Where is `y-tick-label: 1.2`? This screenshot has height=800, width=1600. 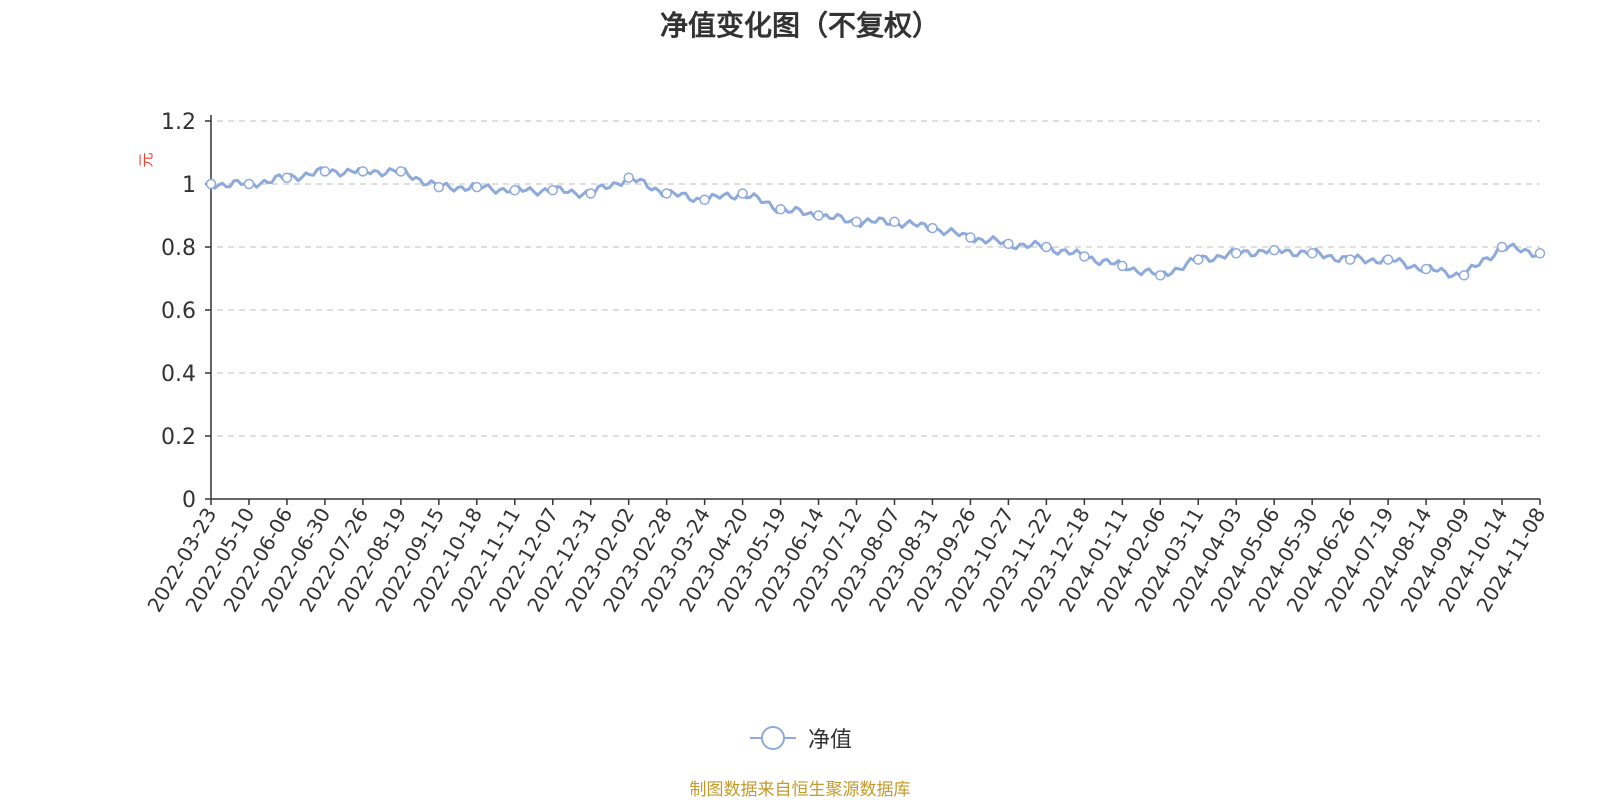 y-tick-label: 1.2 is located at coordinates (178, 122).